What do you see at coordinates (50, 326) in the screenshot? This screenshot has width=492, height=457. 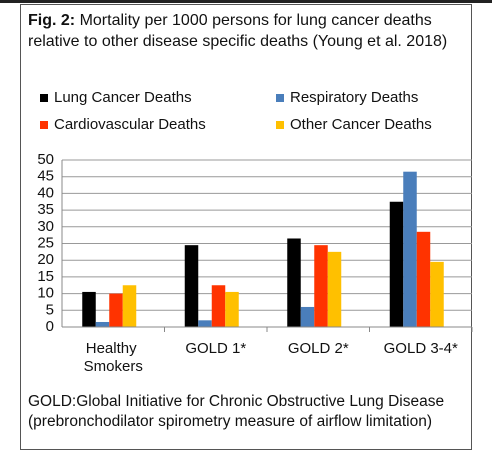 I see `y-tick-label: 0` at bounding box center [50, 326].